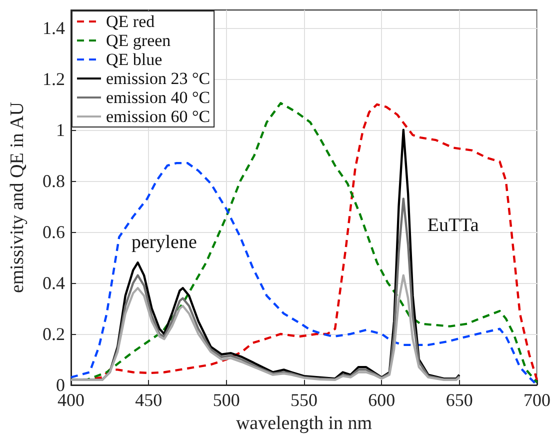  What do you see at coordinates (158, 116) in the screenshot?
I see `legend-label: emission 60 °C` at bounding box center [158, 116].